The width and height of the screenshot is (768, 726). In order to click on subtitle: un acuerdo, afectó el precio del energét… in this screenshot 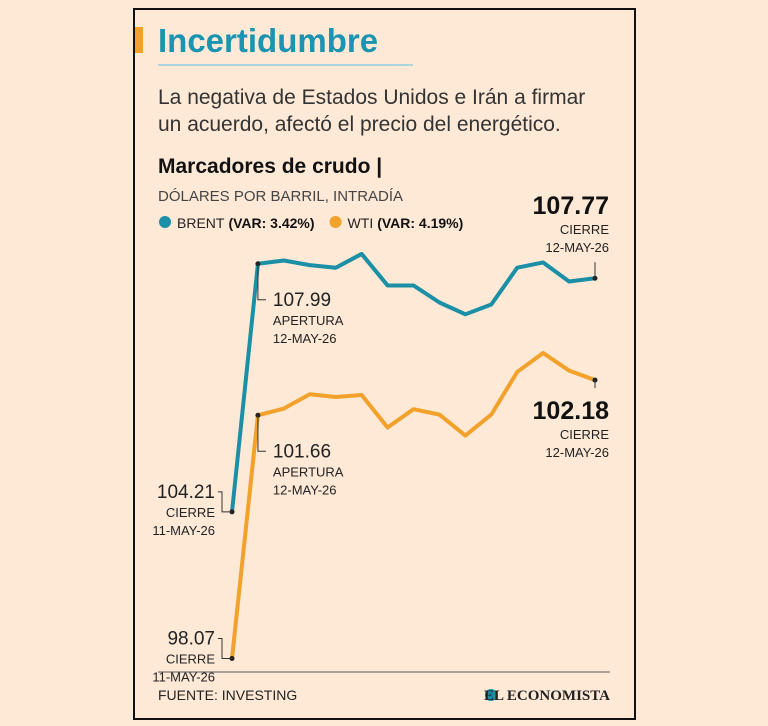, I will do `click(359, 124)`.